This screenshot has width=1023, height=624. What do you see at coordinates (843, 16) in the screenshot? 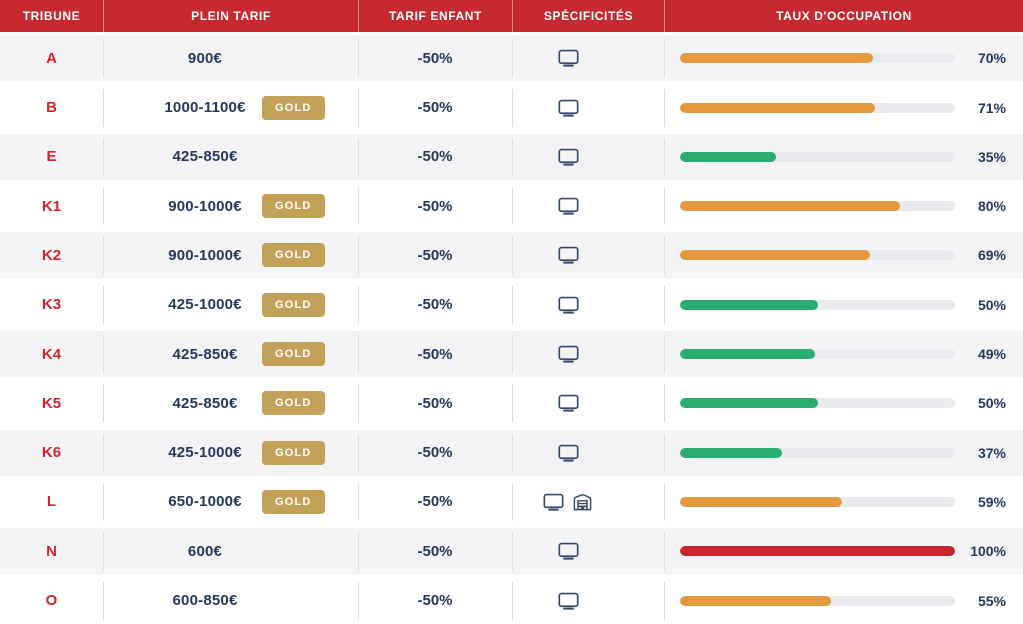
I see `column-header-taux-occupation: TAUX D'OCCUPATION` at bounding box center [843, 16].